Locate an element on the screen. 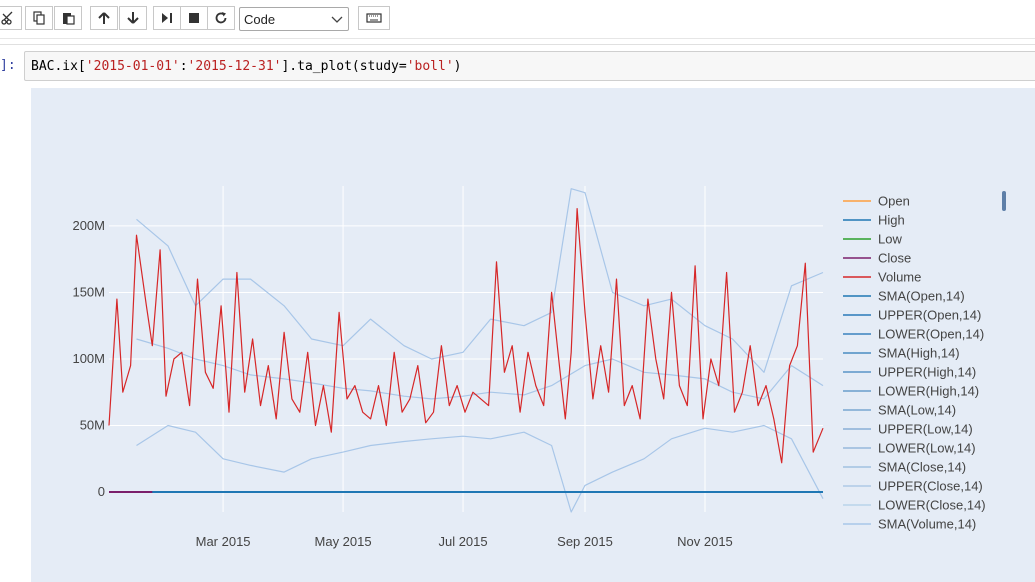  stop-icon is located at coordinates (194, 18).